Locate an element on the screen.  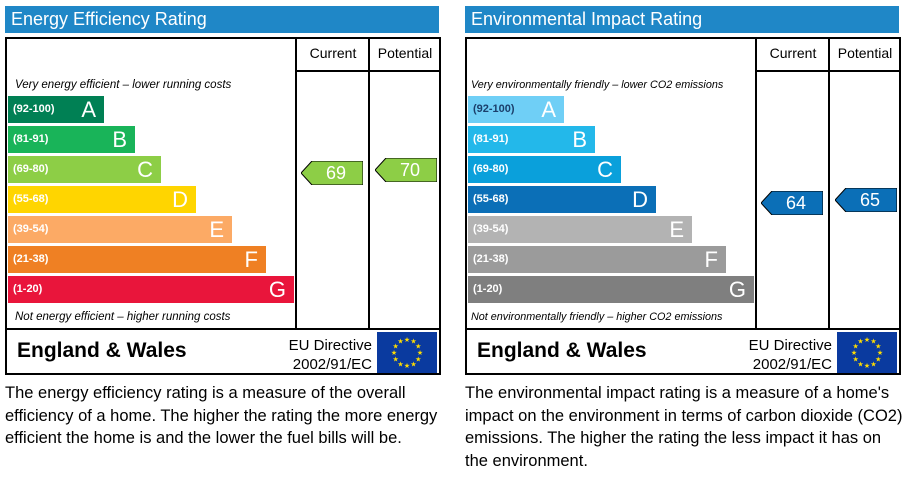
potential-rating-value: 65 is located at coordinates (870, 199).